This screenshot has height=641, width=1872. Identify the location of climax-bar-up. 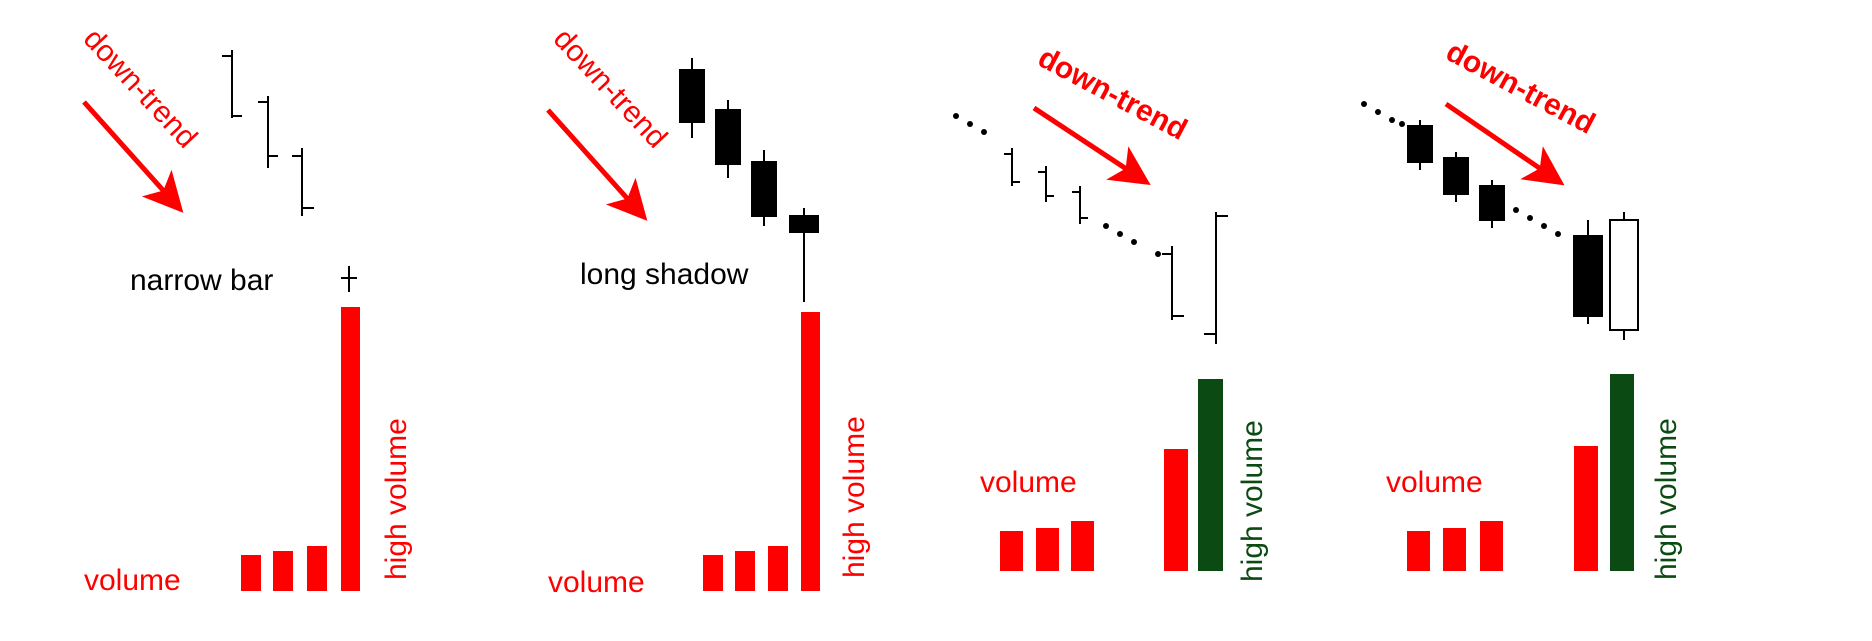
(1216, 278).